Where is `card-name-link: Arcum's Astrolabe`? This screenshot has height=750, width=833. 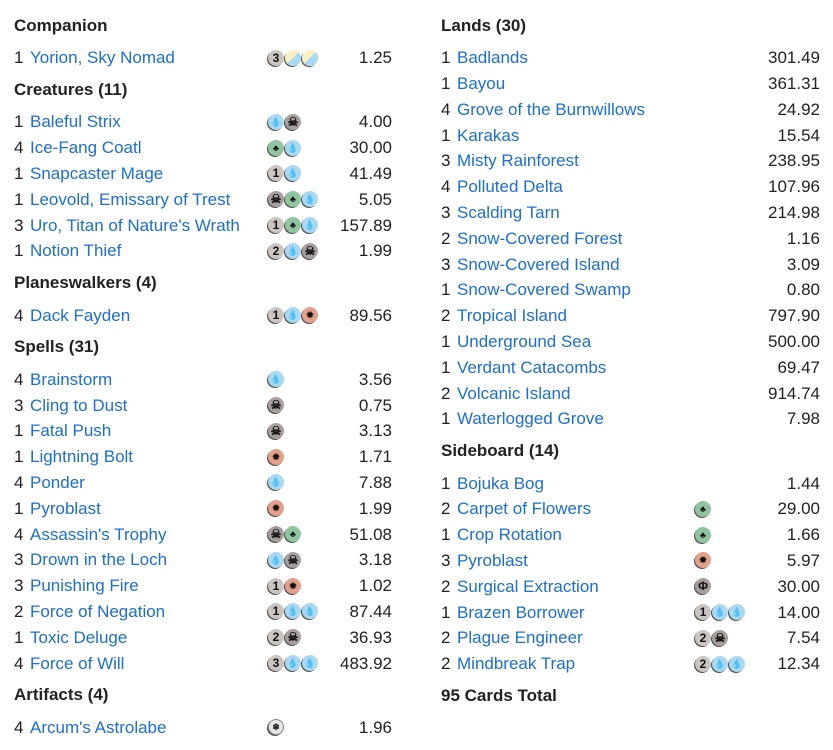
card-name-link: Arcum's Astrolabe is located at coordinates (98, 727).